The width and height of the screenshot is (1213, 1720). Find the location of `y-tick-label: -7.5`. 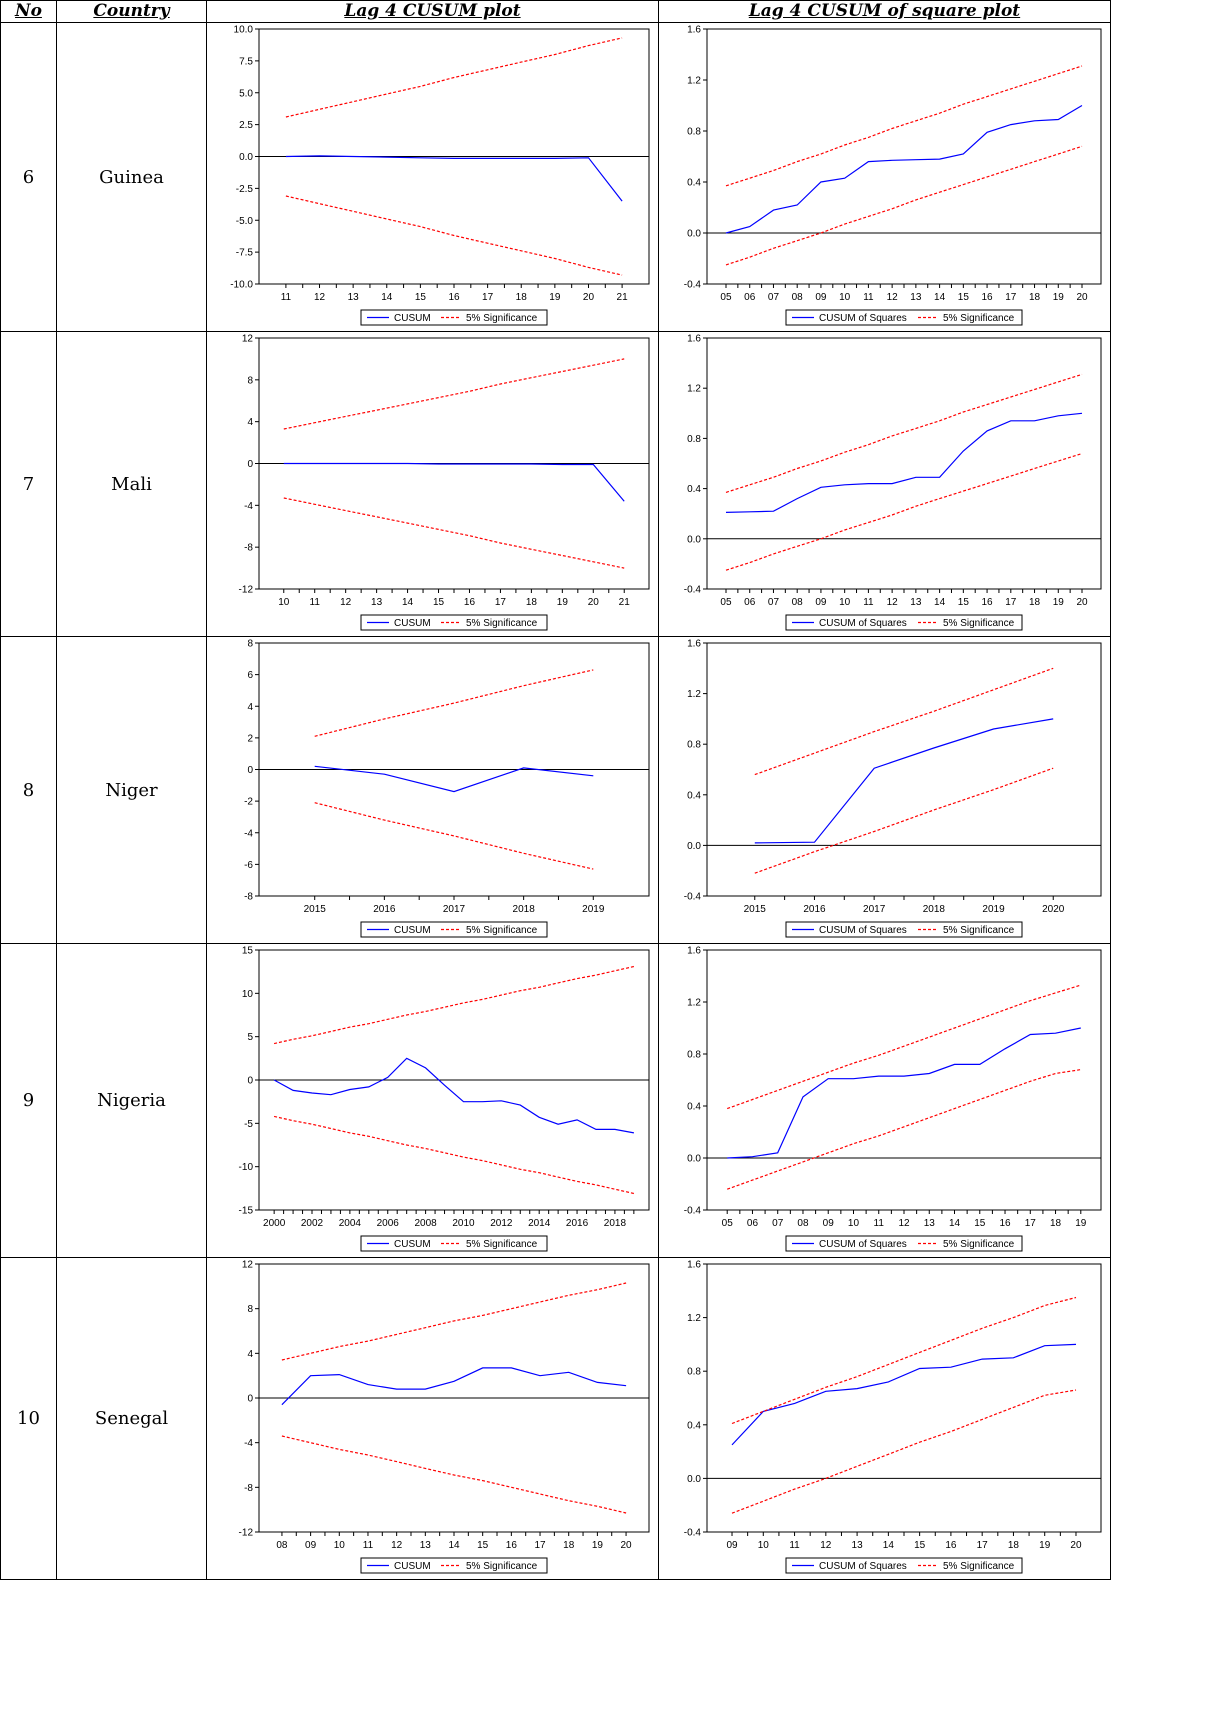

y-tick-label: -7.5 is located at coordinates (245, 253).